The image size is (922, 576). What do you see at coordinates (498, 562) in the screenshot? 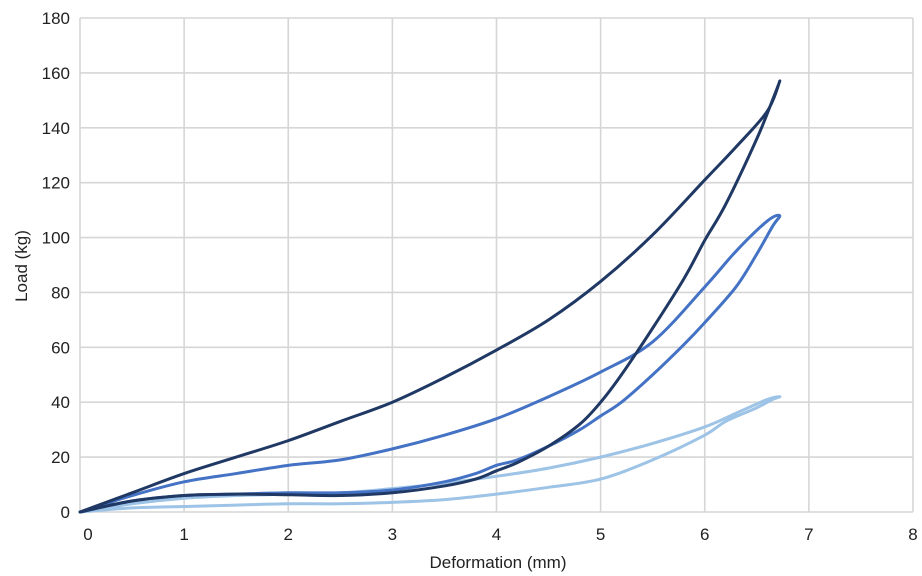
I see `x-axis-title: Deformation (mm)` at bounding box center [498, 562].